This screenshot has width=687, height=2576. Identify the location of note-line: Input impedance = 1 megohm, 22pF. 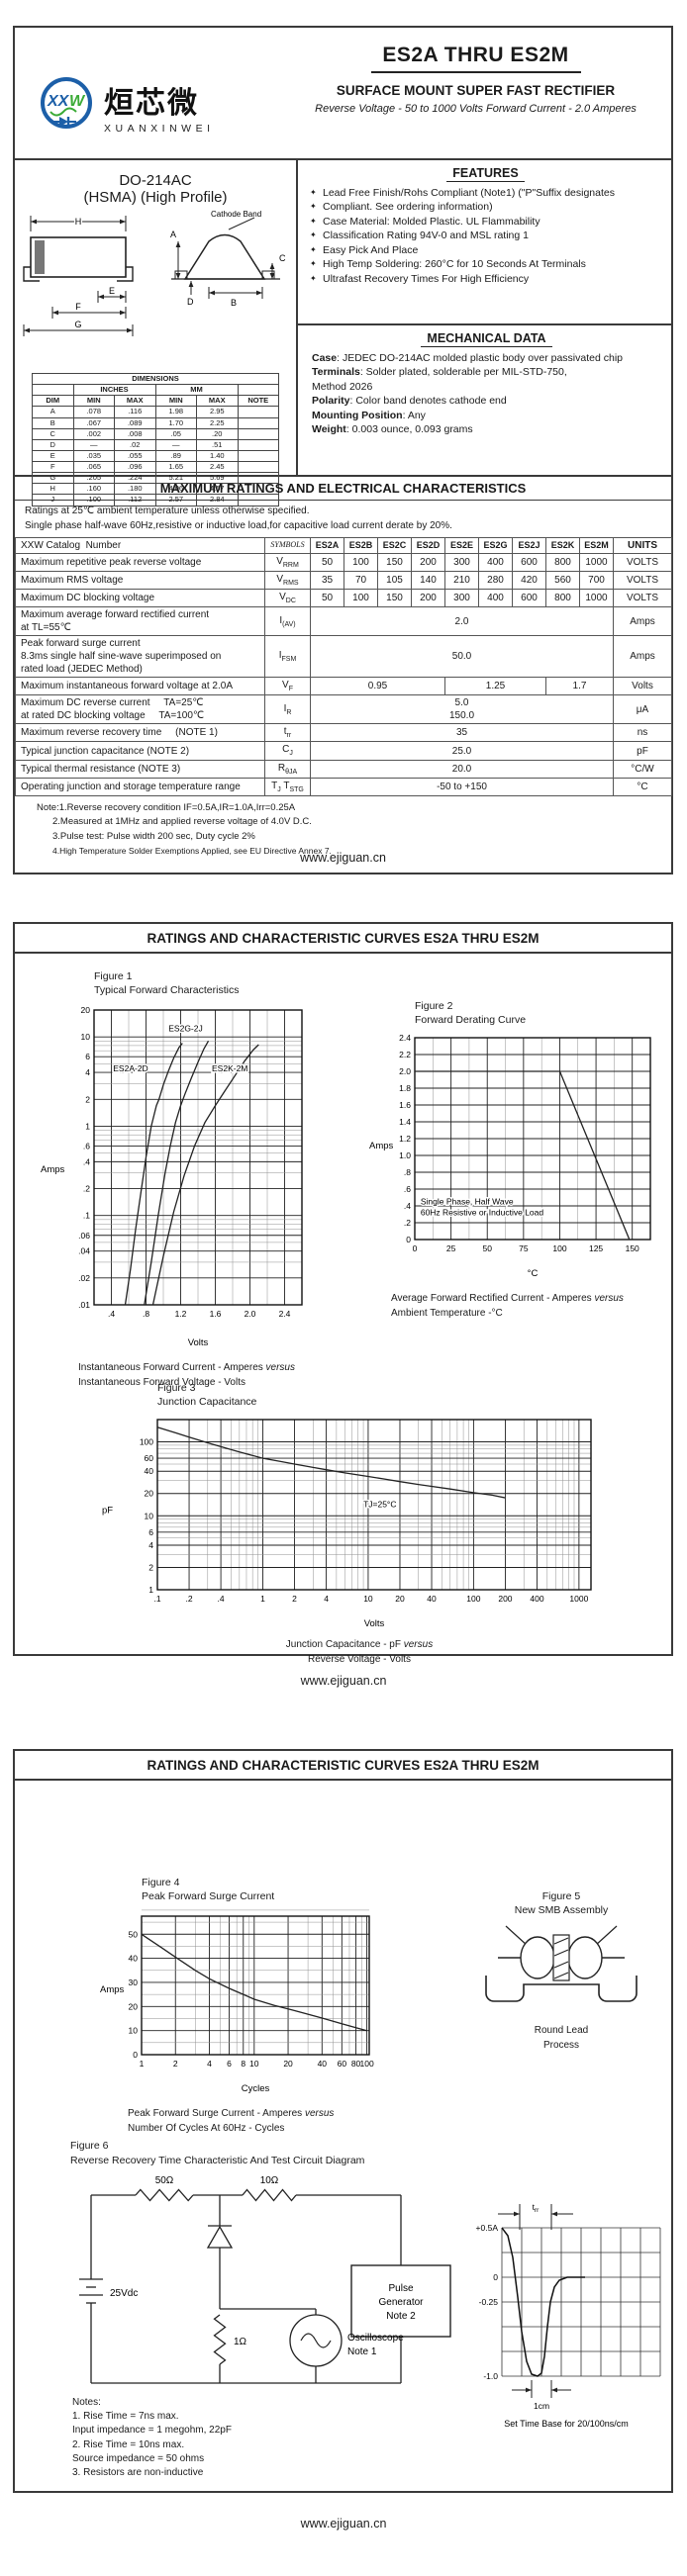
(152, 2431).